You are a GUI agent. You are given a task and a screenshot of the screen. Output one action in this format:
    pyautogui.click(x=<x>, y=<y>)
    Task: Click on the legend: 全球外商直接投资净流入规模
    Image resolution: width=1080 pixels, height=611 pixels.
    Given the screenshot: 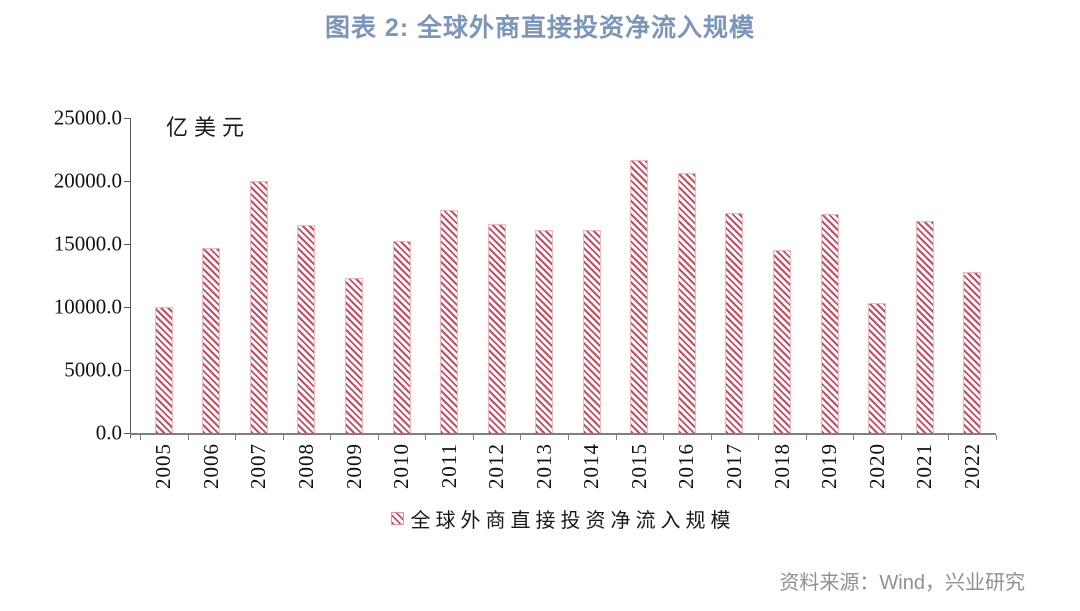 What is the action you would take?
    pyautogui.click(x=563, y=518)
    